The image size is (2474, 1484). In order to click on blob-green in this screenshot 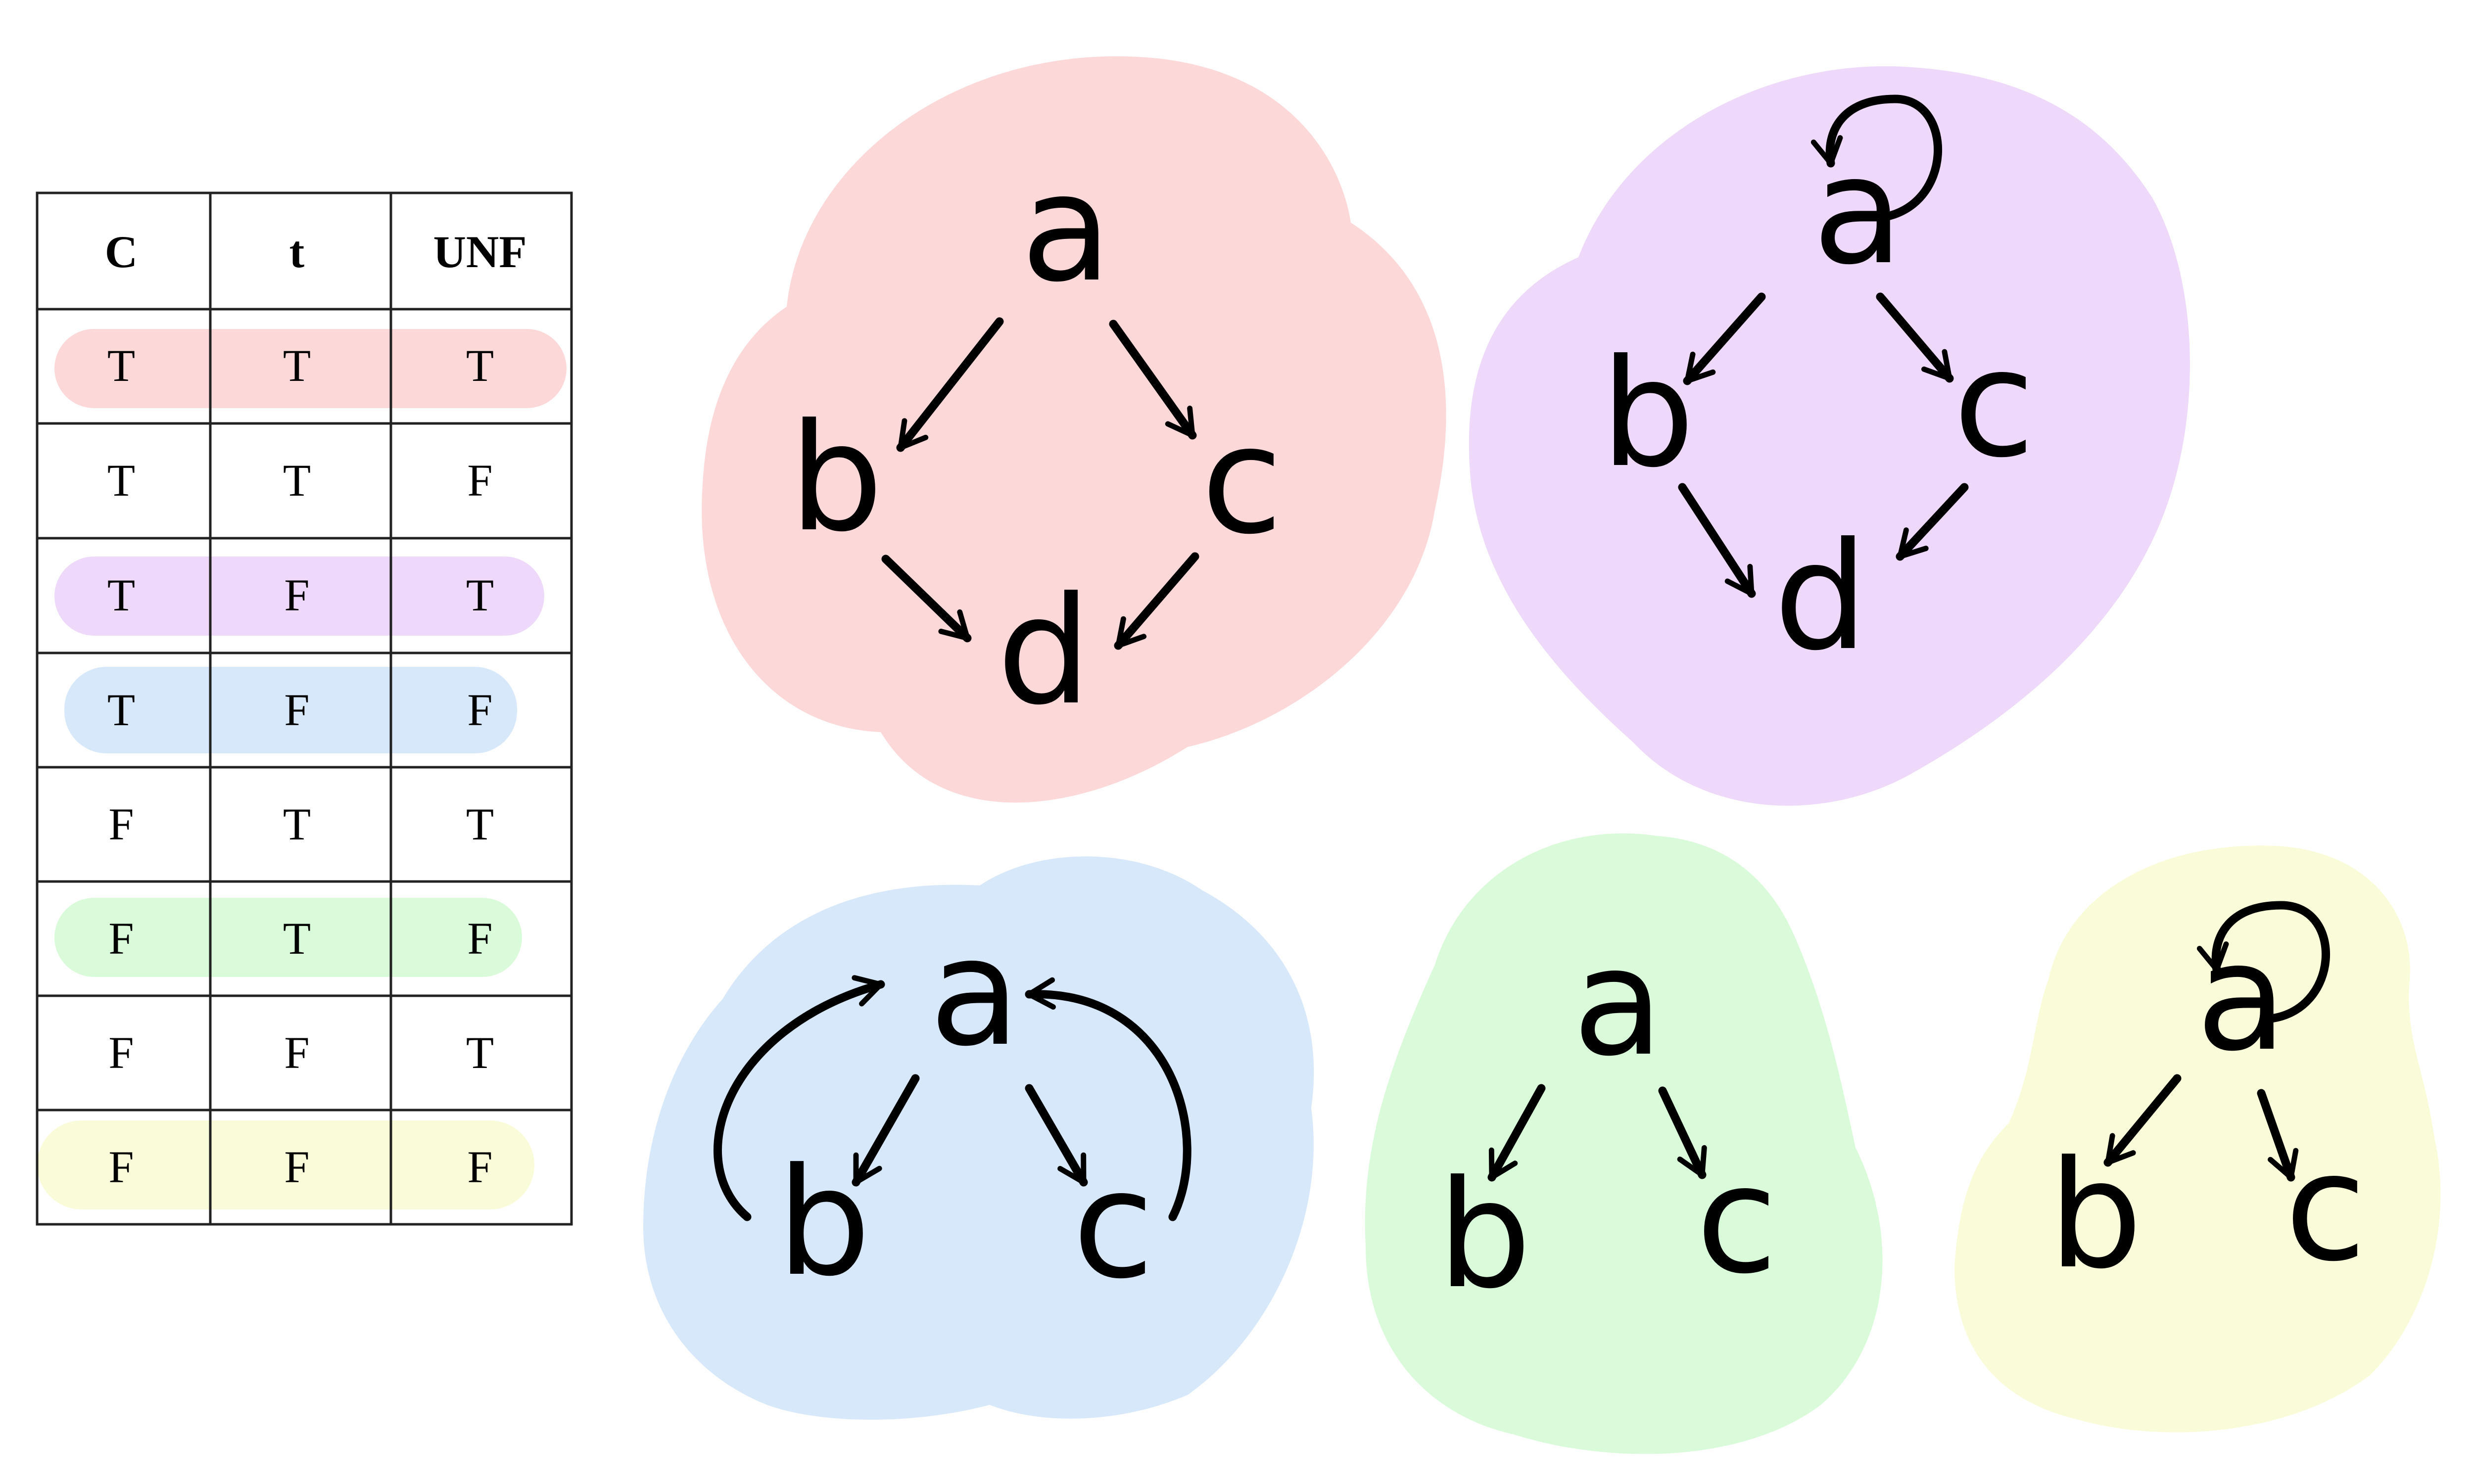, I will do `click(1624, 1143)`.